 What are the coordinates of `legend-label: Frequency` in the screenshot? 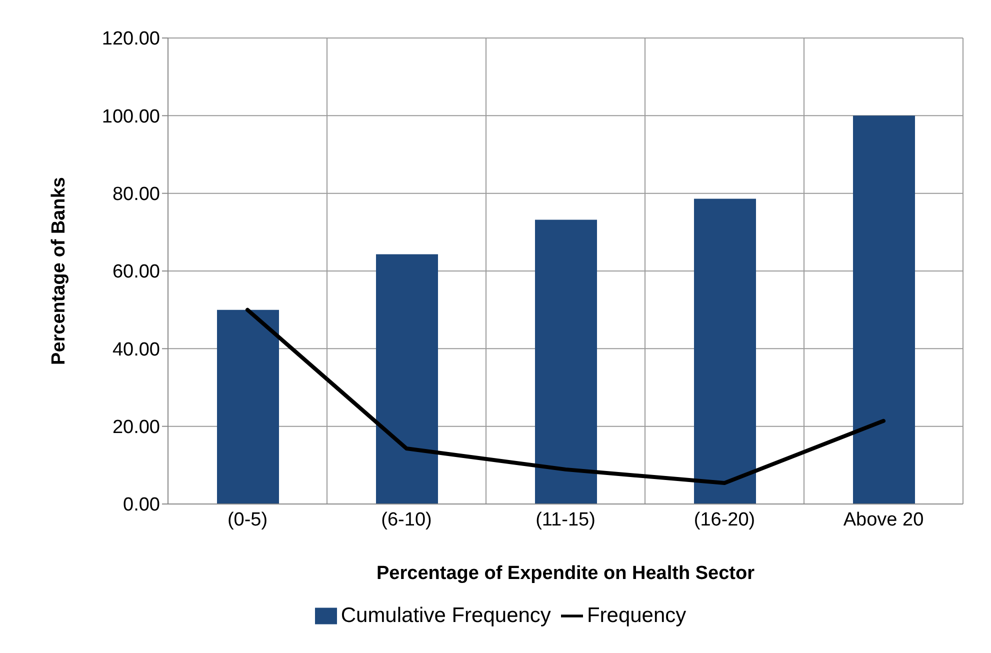 It's located at (636, 615).